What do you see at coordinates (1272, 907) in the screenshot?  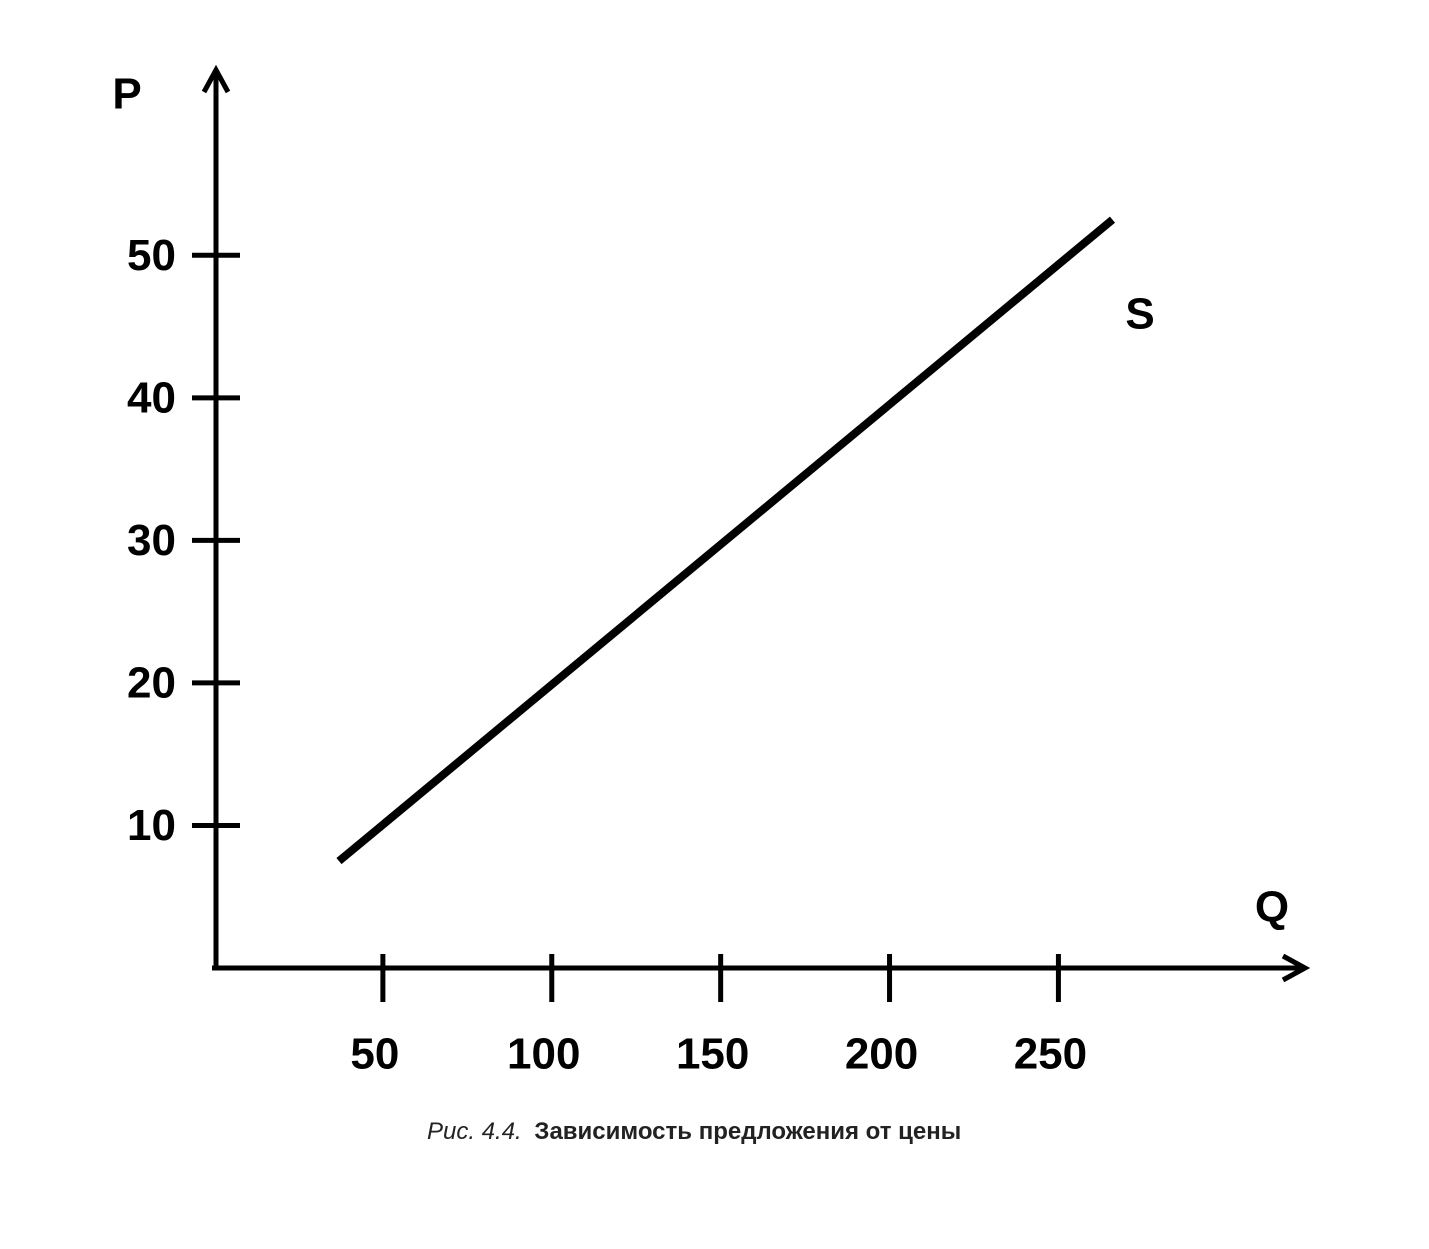 I see `x-axis-label: Q` at bounding box center [1272, 907].